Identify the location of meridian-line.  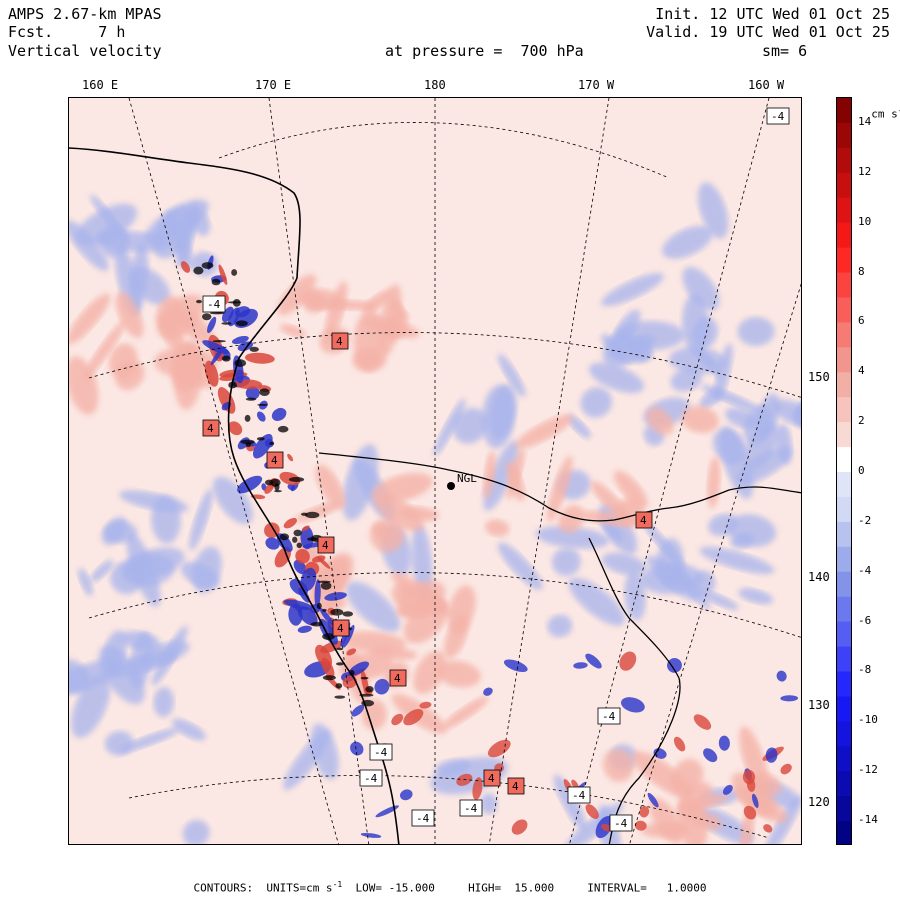
(549, 471).